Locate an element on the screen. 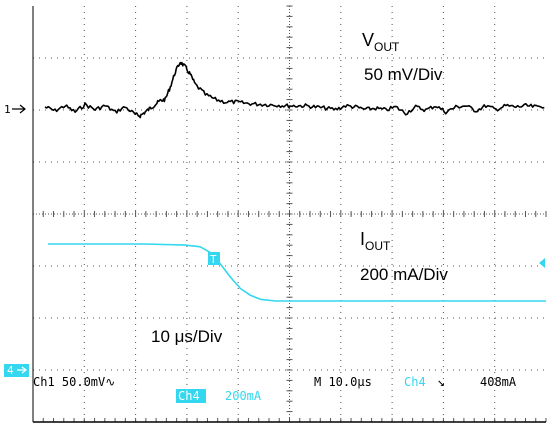  svg-text: T is located at coordinates (213, 259).